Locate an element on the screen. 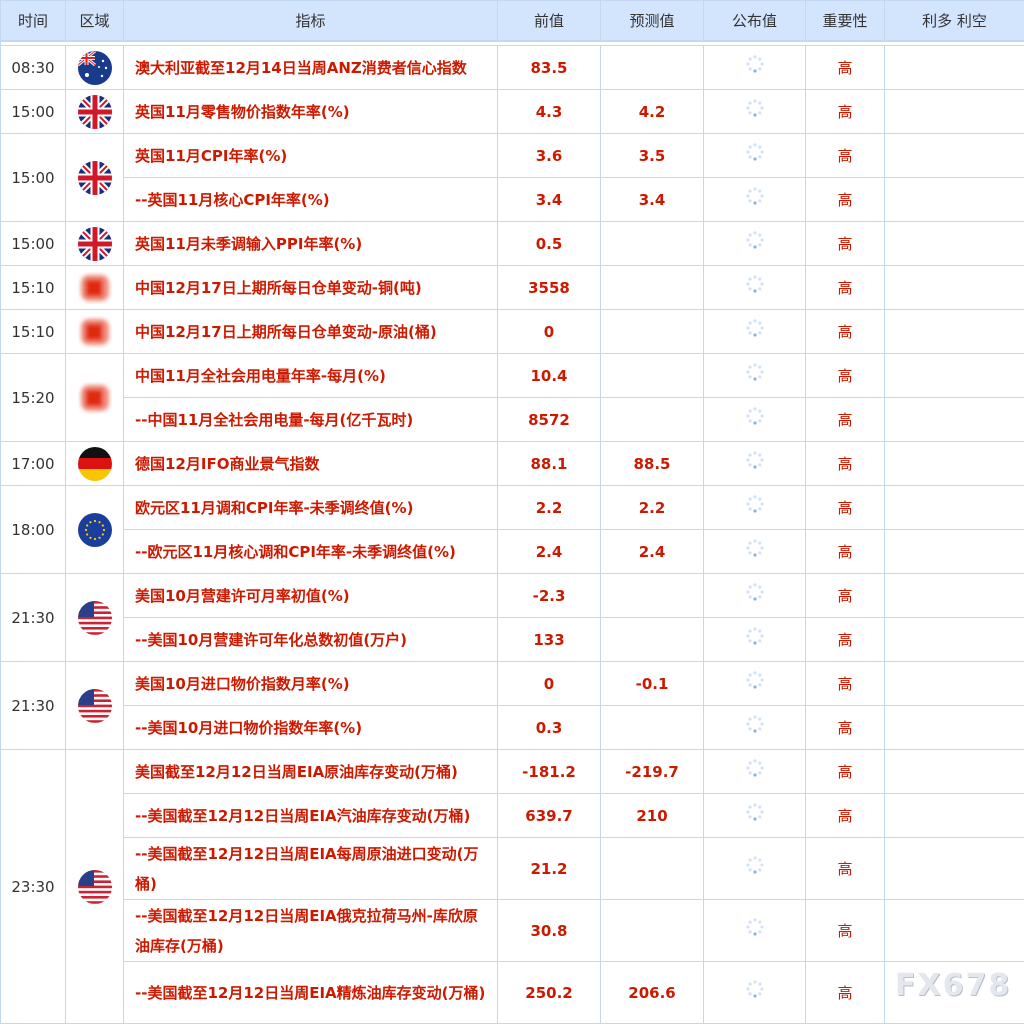  indicator-name: 美国10月进口物价指数月率(%) is located at coordinates (311, 684).